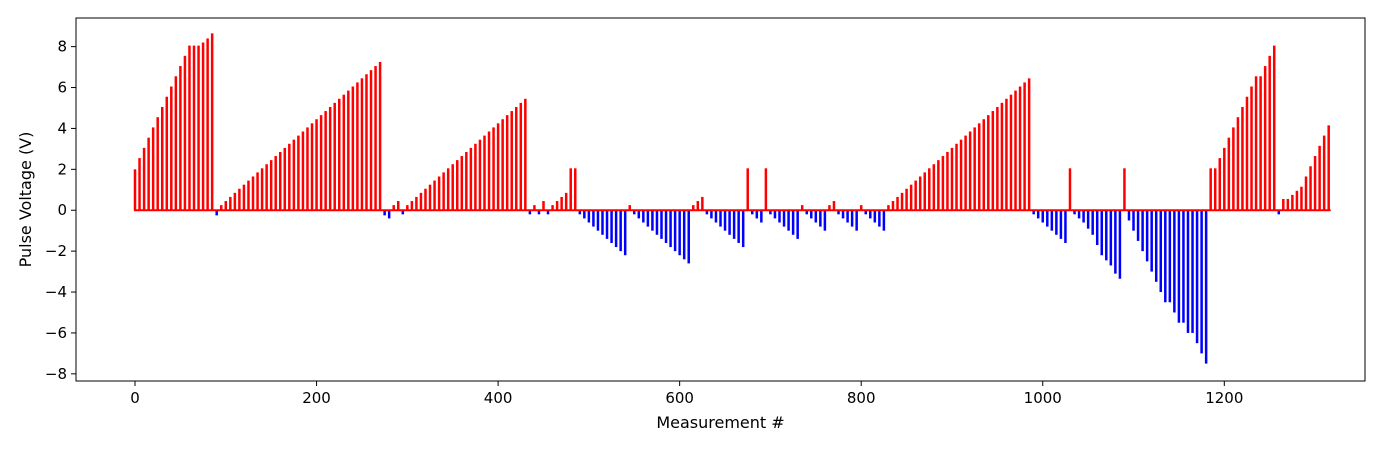  What do you see at coordinates (1224, 398) in the screenshot?
I see `x-tick-label: 1200` at bounding box center [1224, 398].